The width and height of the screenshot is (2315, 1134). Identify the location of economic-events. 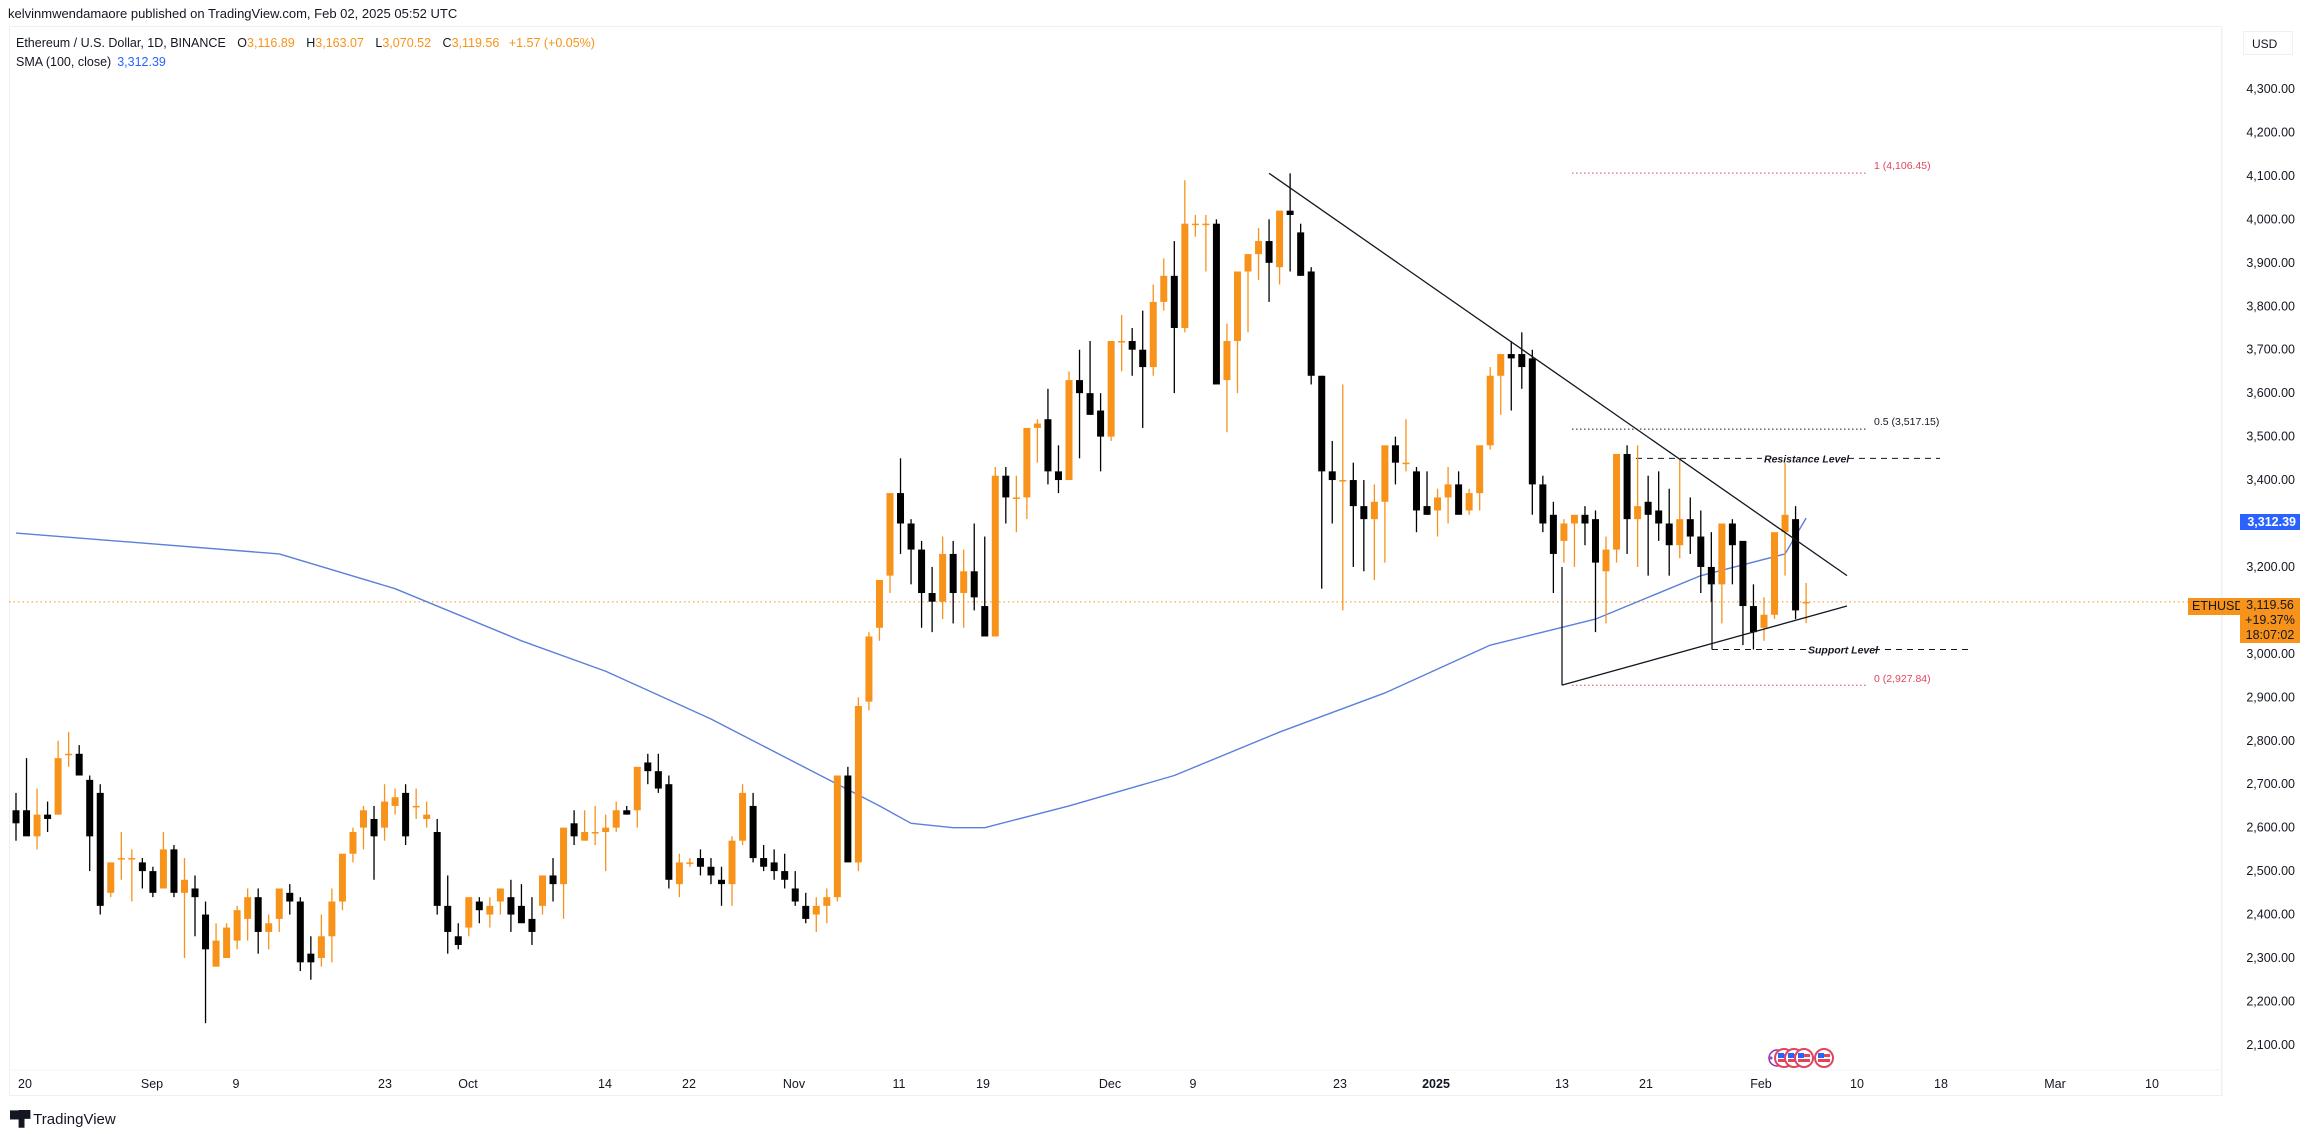
(1799, 1058).